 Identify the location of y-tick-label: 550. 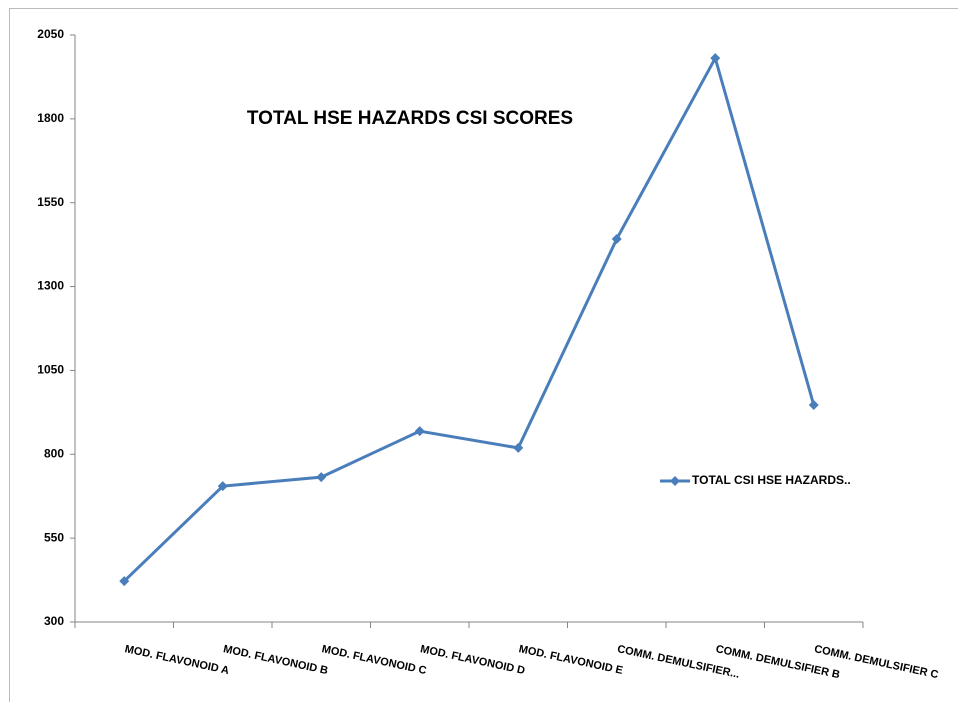
(54, 537).